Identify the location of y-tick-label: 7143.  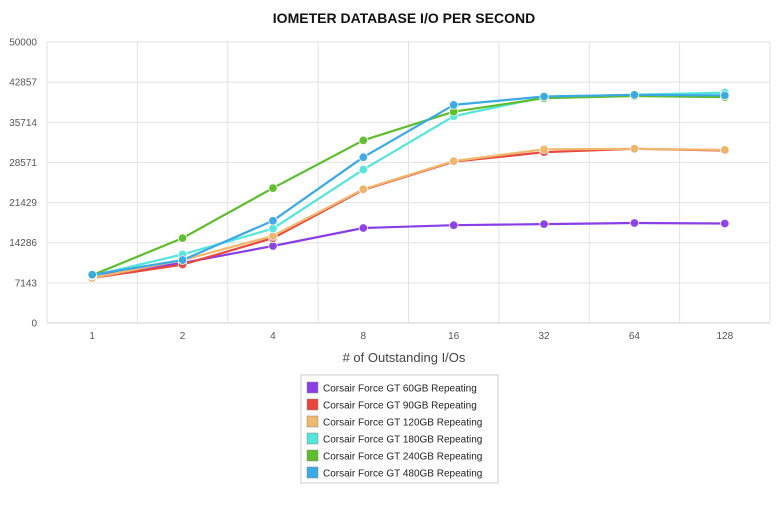
(26, 283).